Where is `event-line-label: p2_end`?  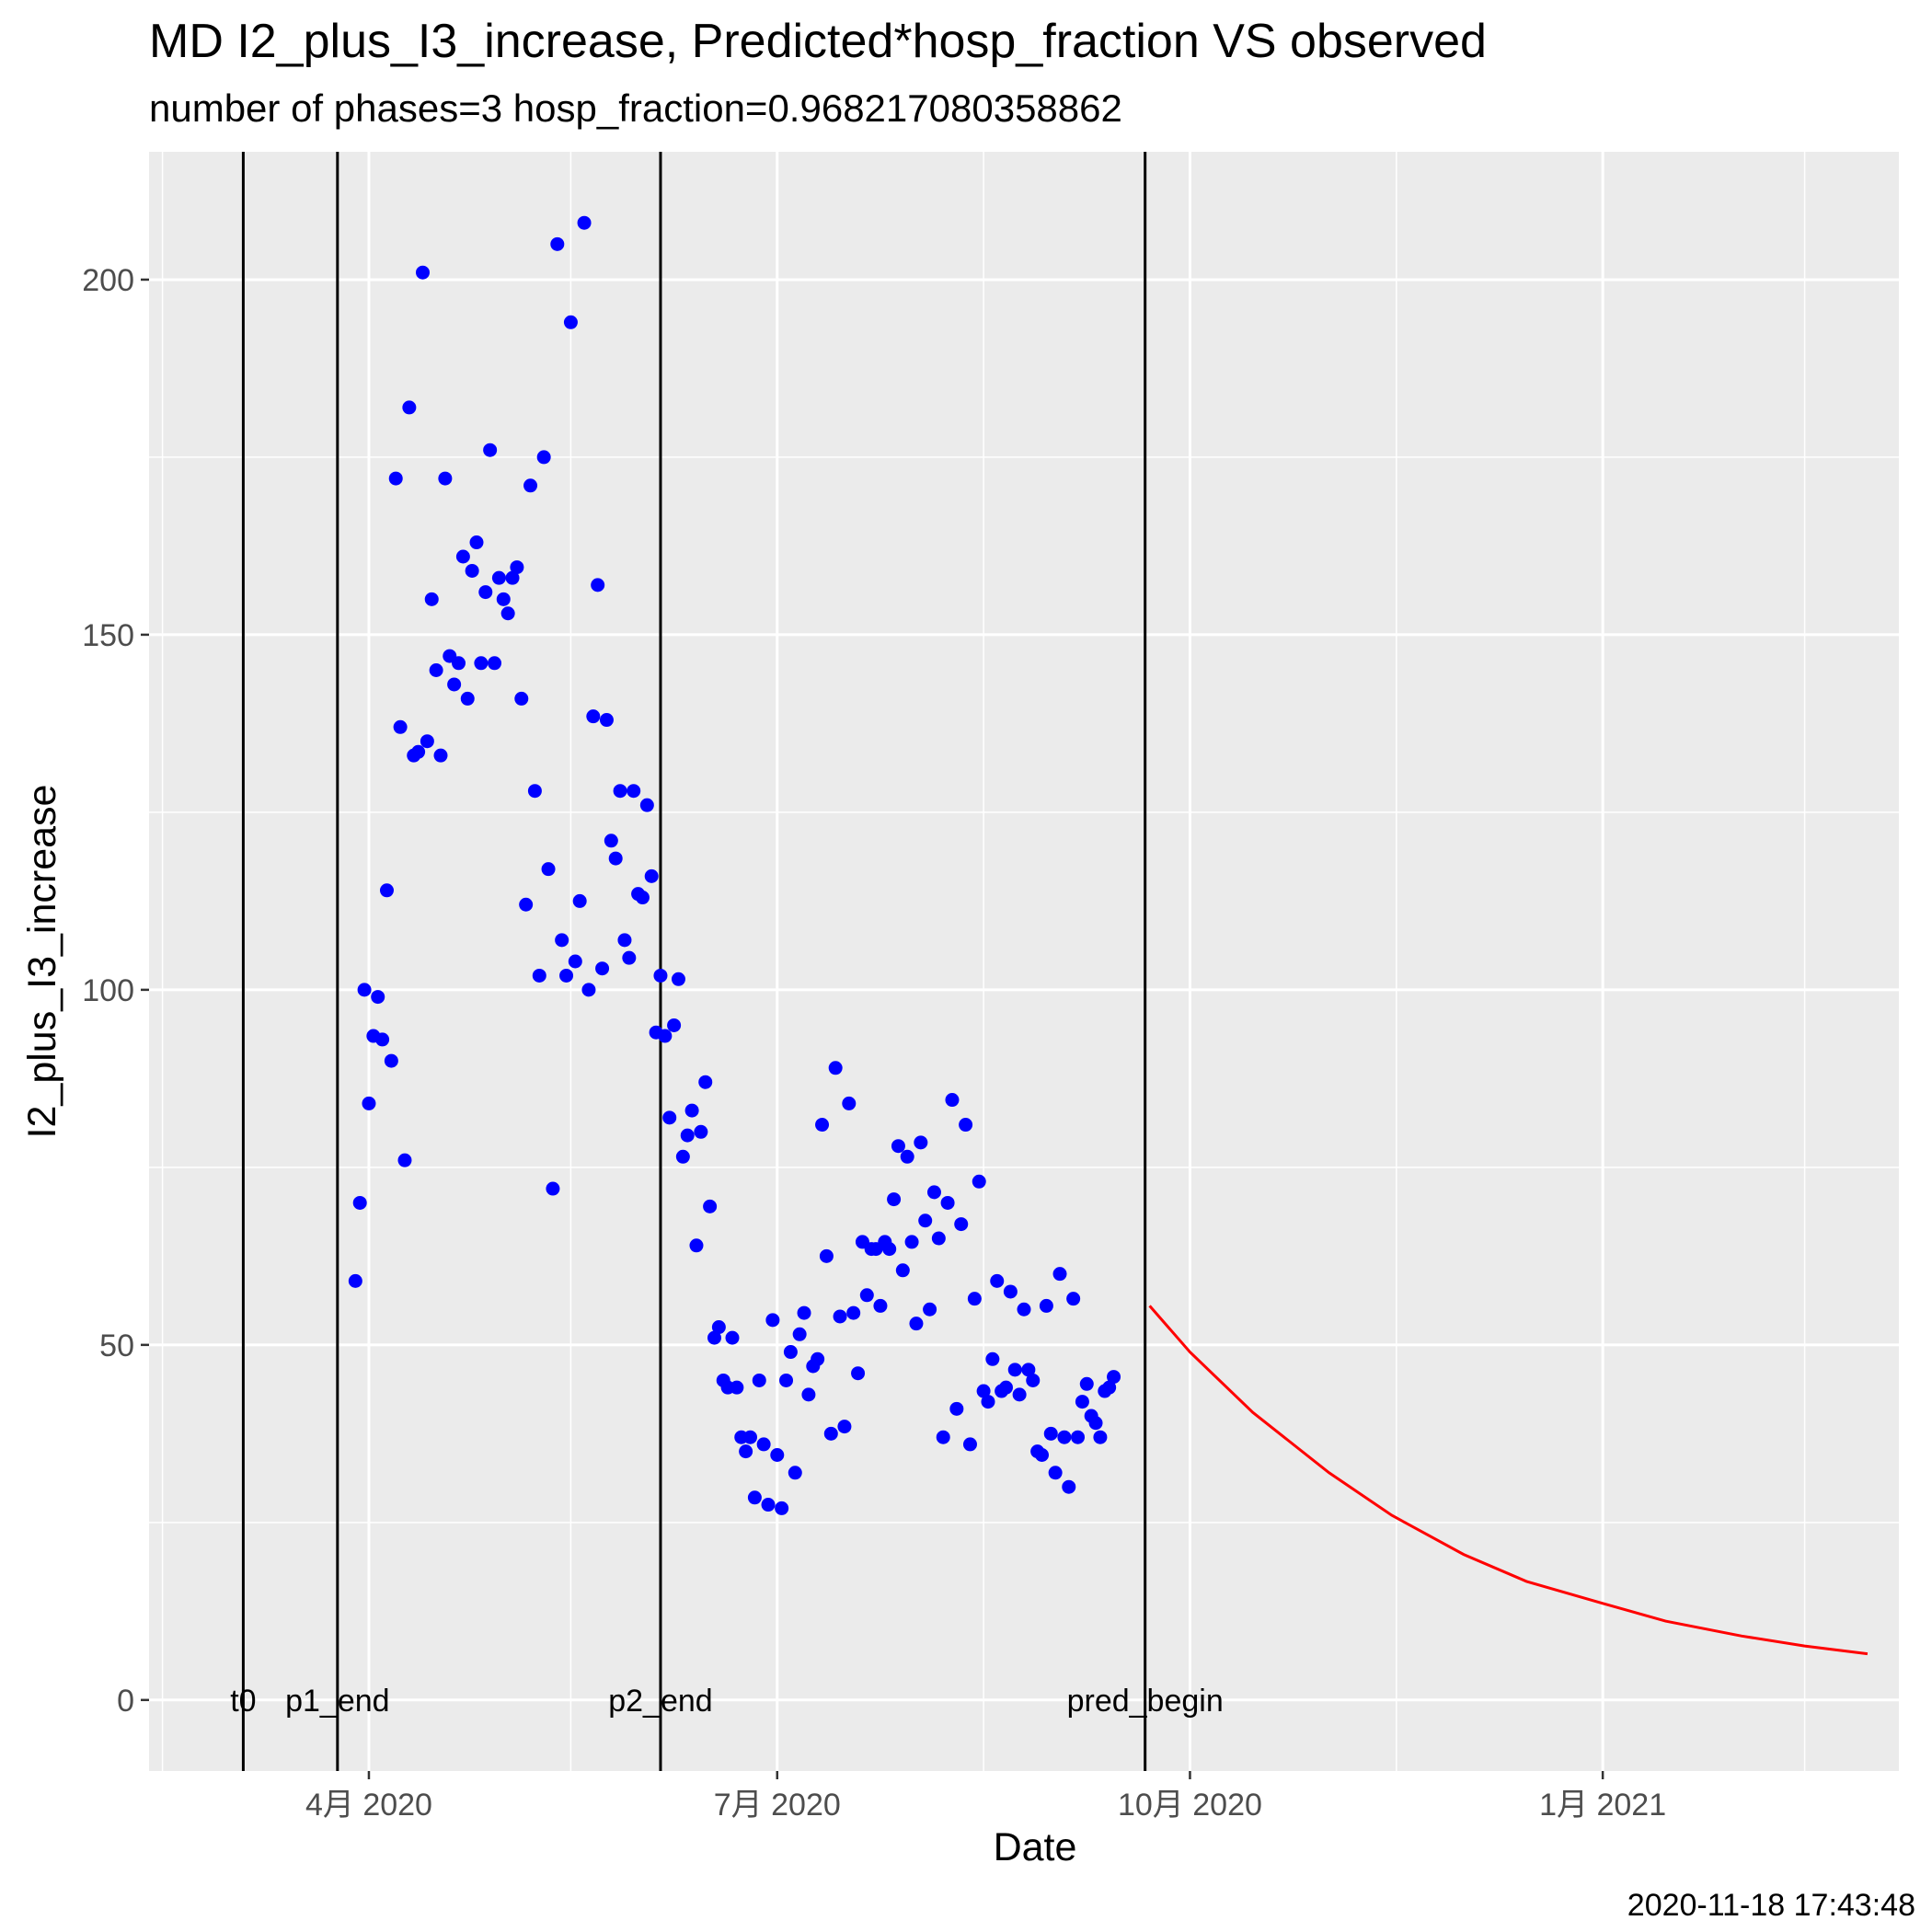
event-line-label: p2_end is located at coordinates (660, 1701).